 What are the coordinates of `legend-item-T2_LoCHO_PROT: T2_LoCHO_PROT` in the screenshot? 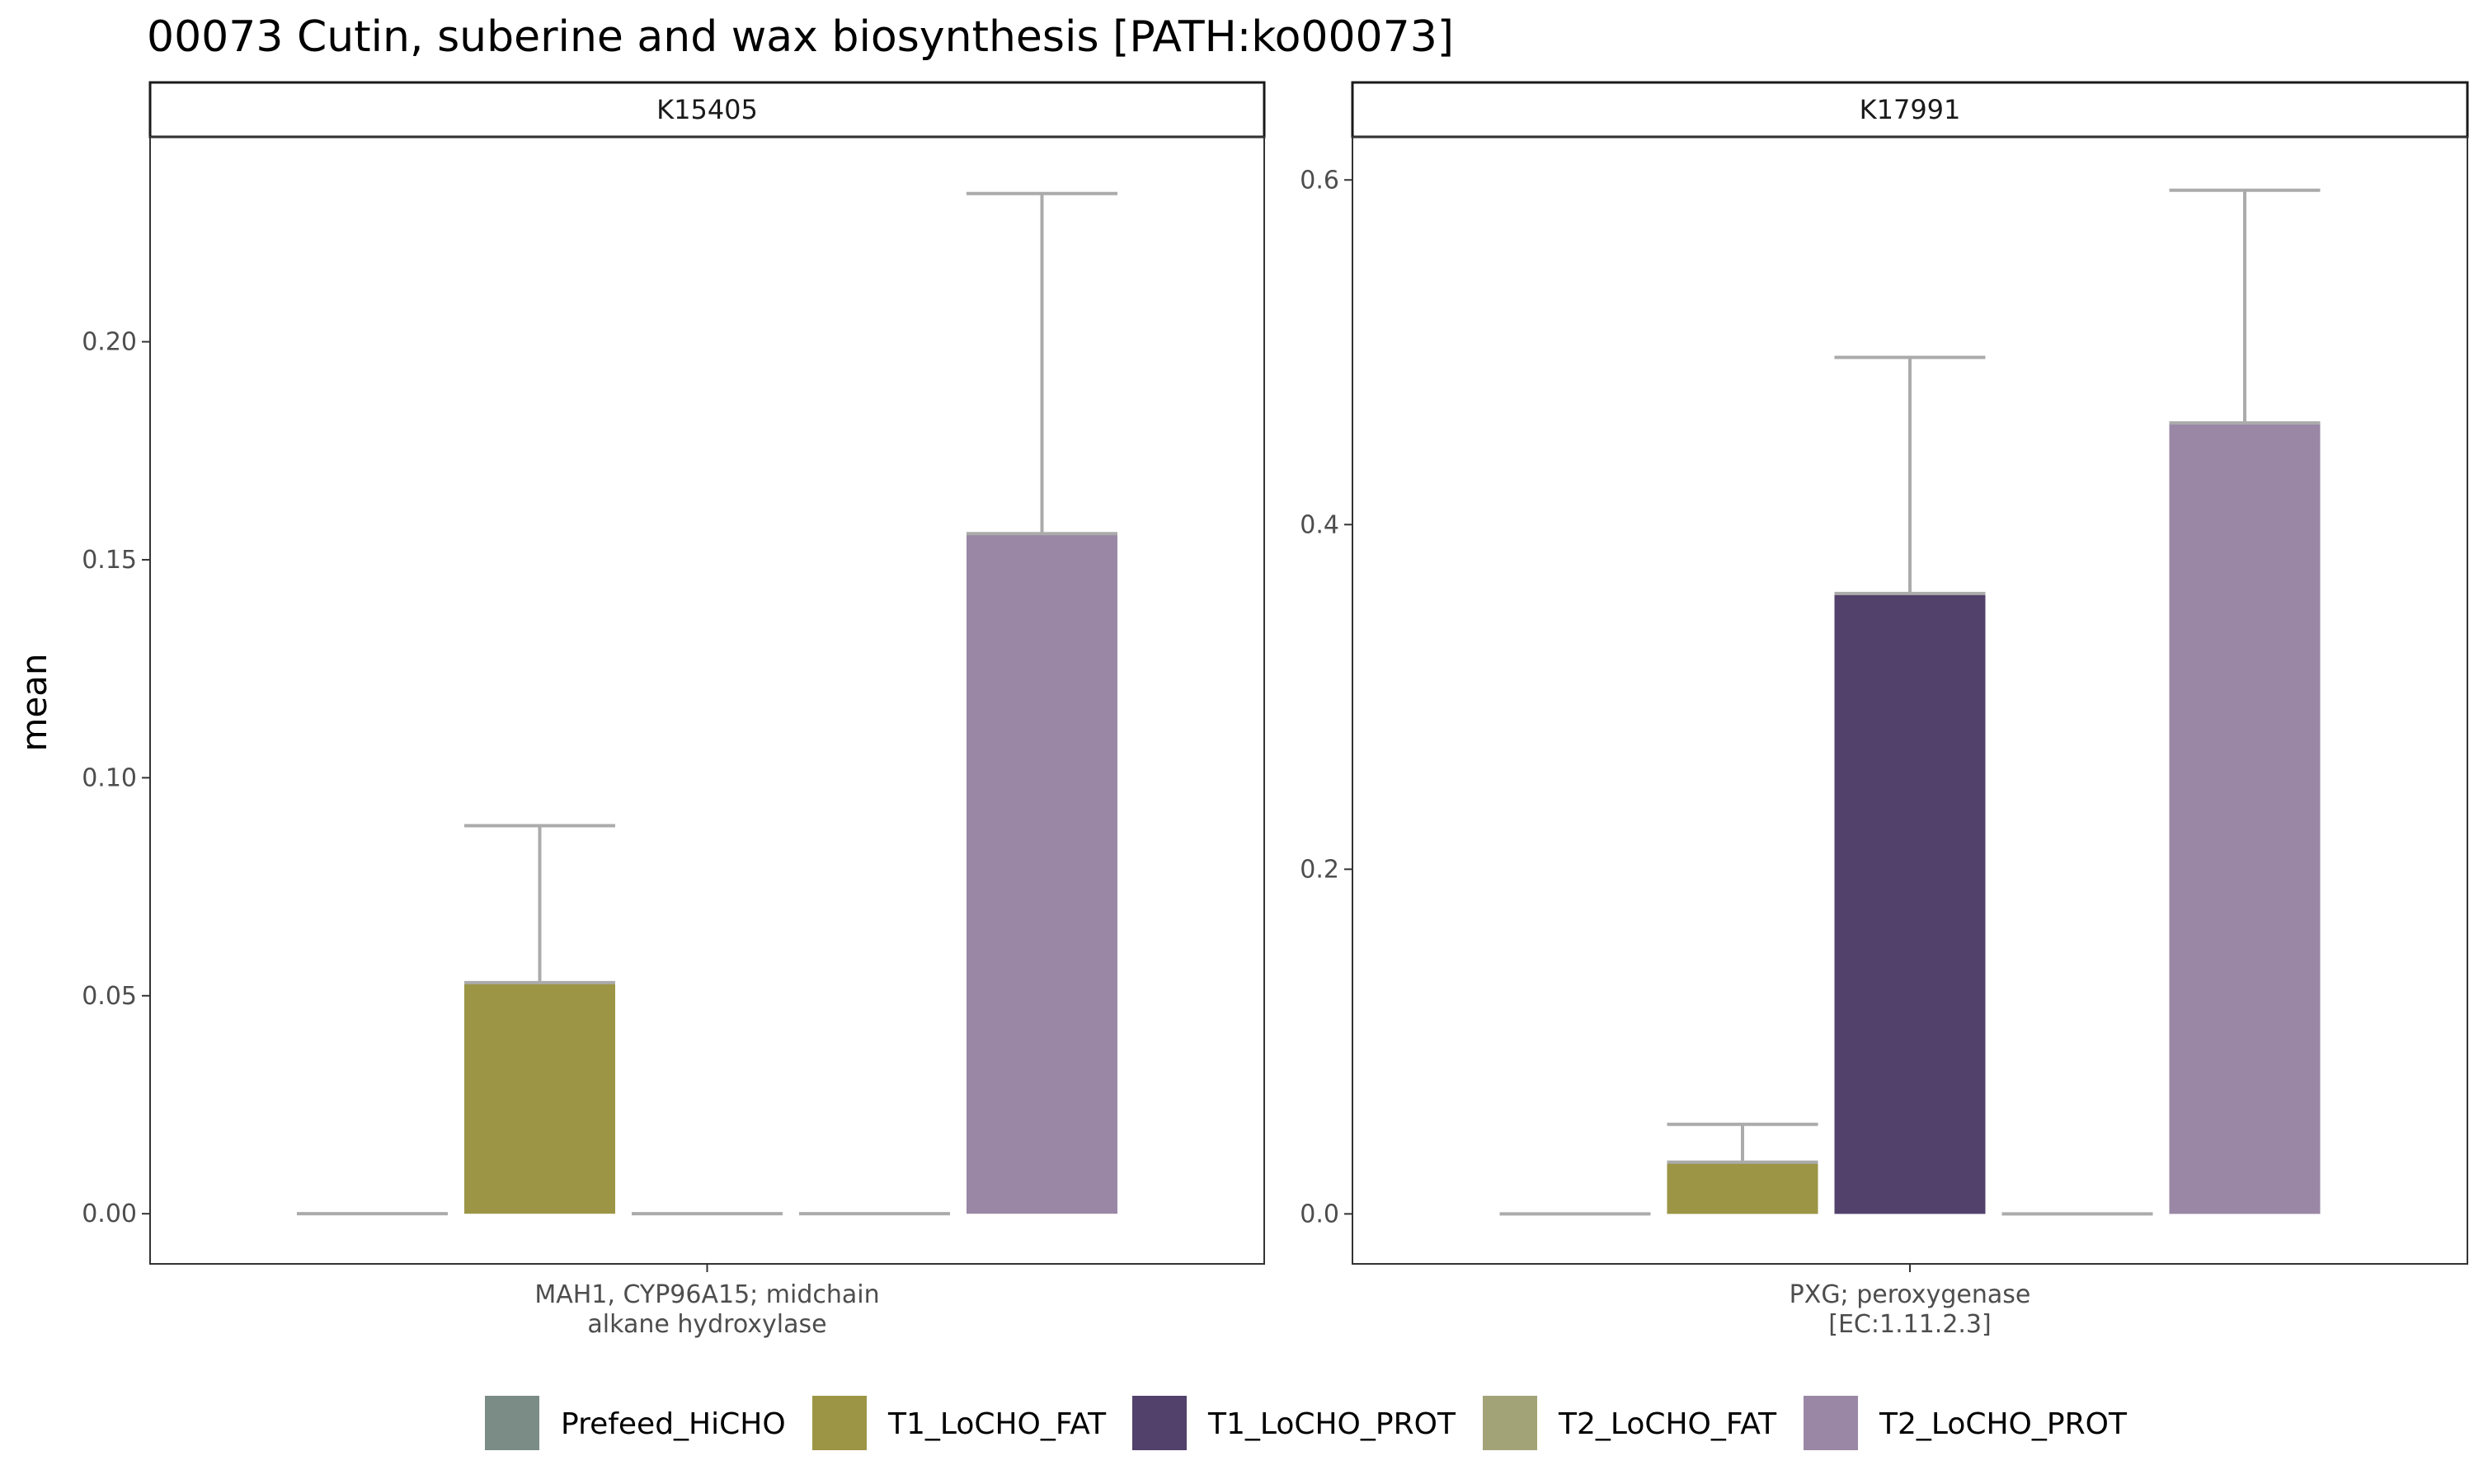 It's located at (1966, 1423).